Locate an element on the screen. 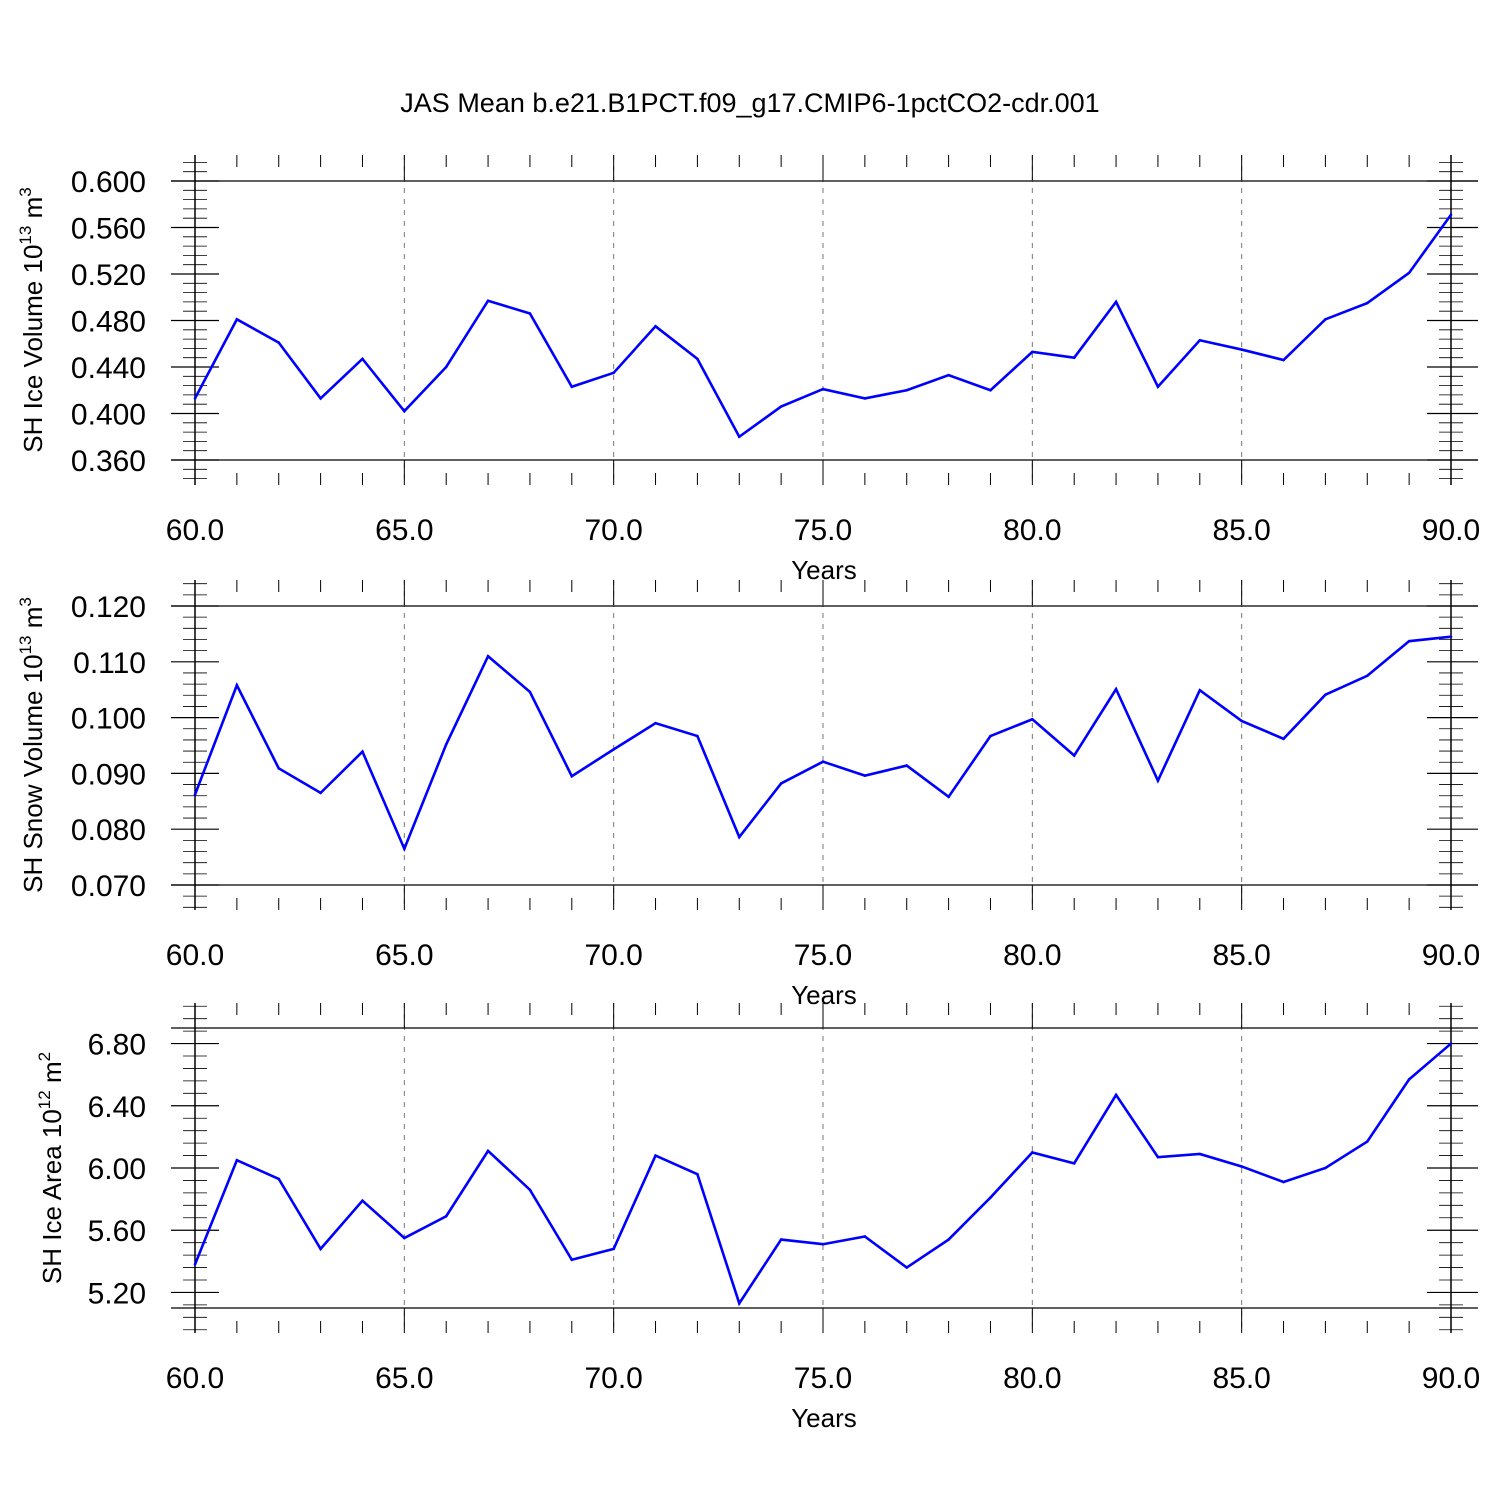 The width and height of the screenshot is (1500, 1500). y-axis-label: SH Ice Volume 1013 m3 is located at coordinates (32, 319).